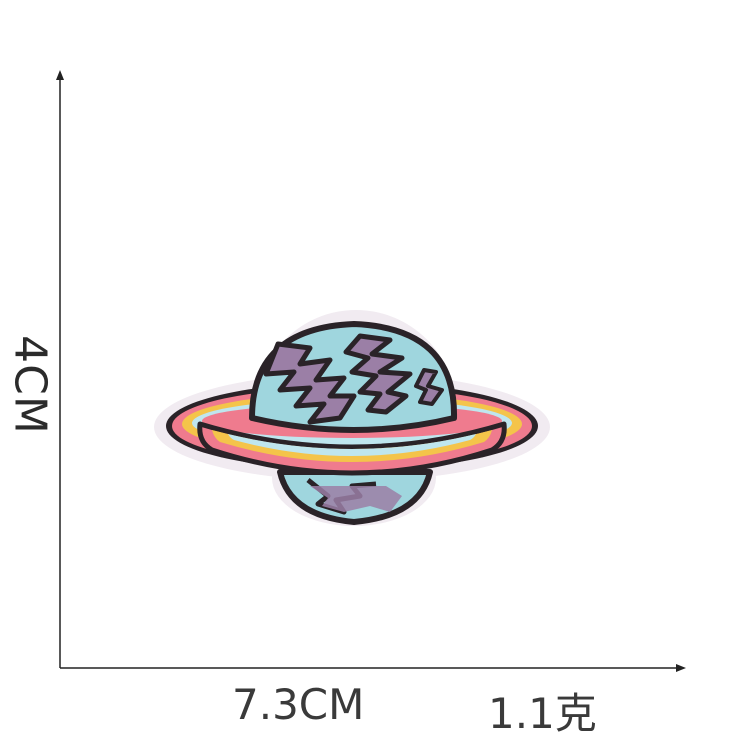 The height and width of the screenshot is (750, 750). I want to click on horizontal-axis-arrow-icon, so click(681, 668).